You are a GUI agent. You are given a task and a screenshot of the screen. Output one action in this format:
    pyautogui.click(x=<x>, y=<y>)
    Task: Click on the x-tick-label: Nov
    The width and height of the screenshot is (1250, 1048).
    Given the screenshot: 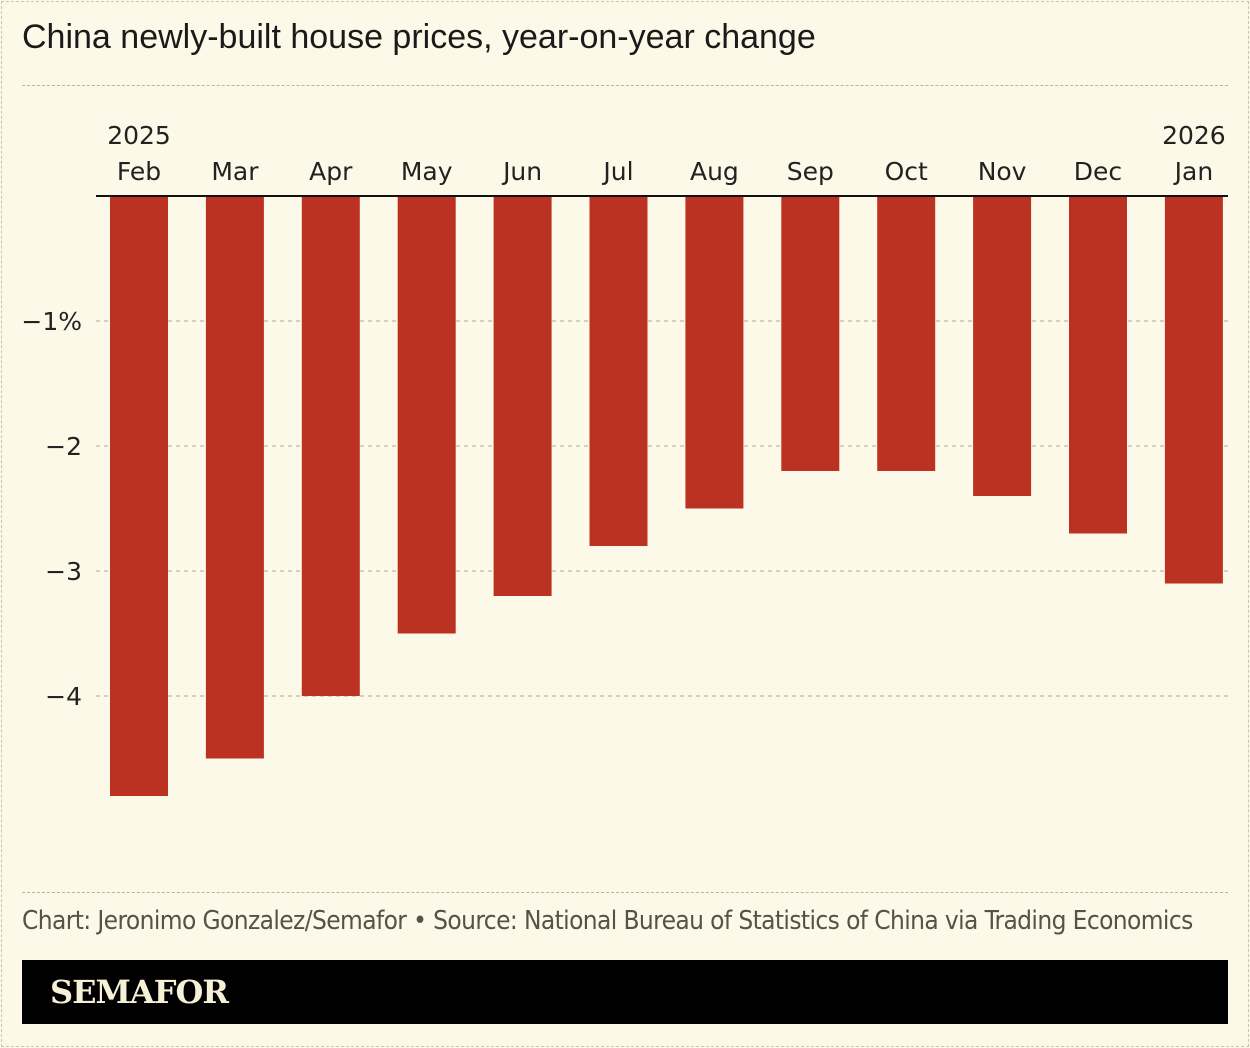 What is the action you would take?
    pyautogui.click(x=1002, y=171)
    